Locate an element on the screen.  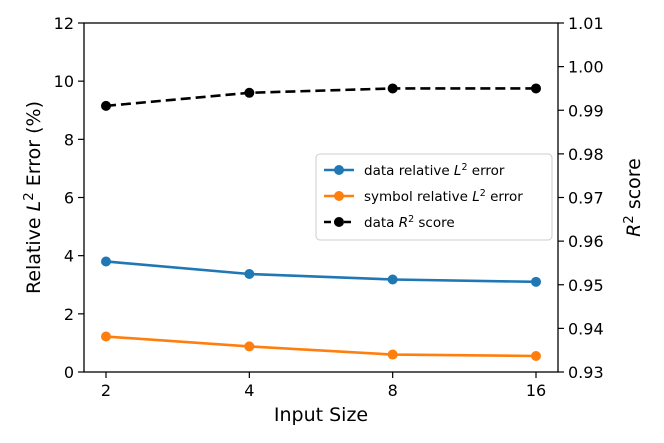
y-tick-label-1: 2 is located at coordinates (69, 314).